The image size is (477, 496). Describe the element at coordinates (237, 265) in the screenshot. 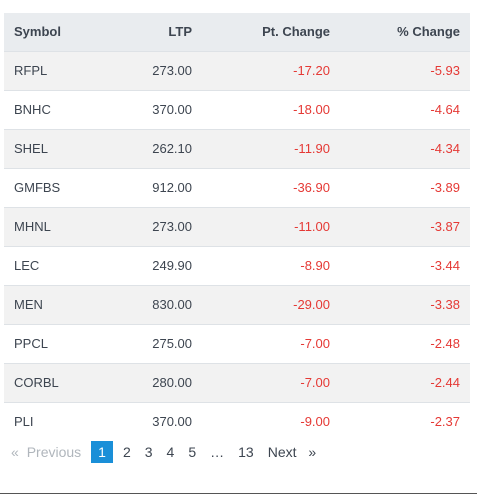

I see `table-row: LEC 249.90 -8.90 -3.44` at that location.